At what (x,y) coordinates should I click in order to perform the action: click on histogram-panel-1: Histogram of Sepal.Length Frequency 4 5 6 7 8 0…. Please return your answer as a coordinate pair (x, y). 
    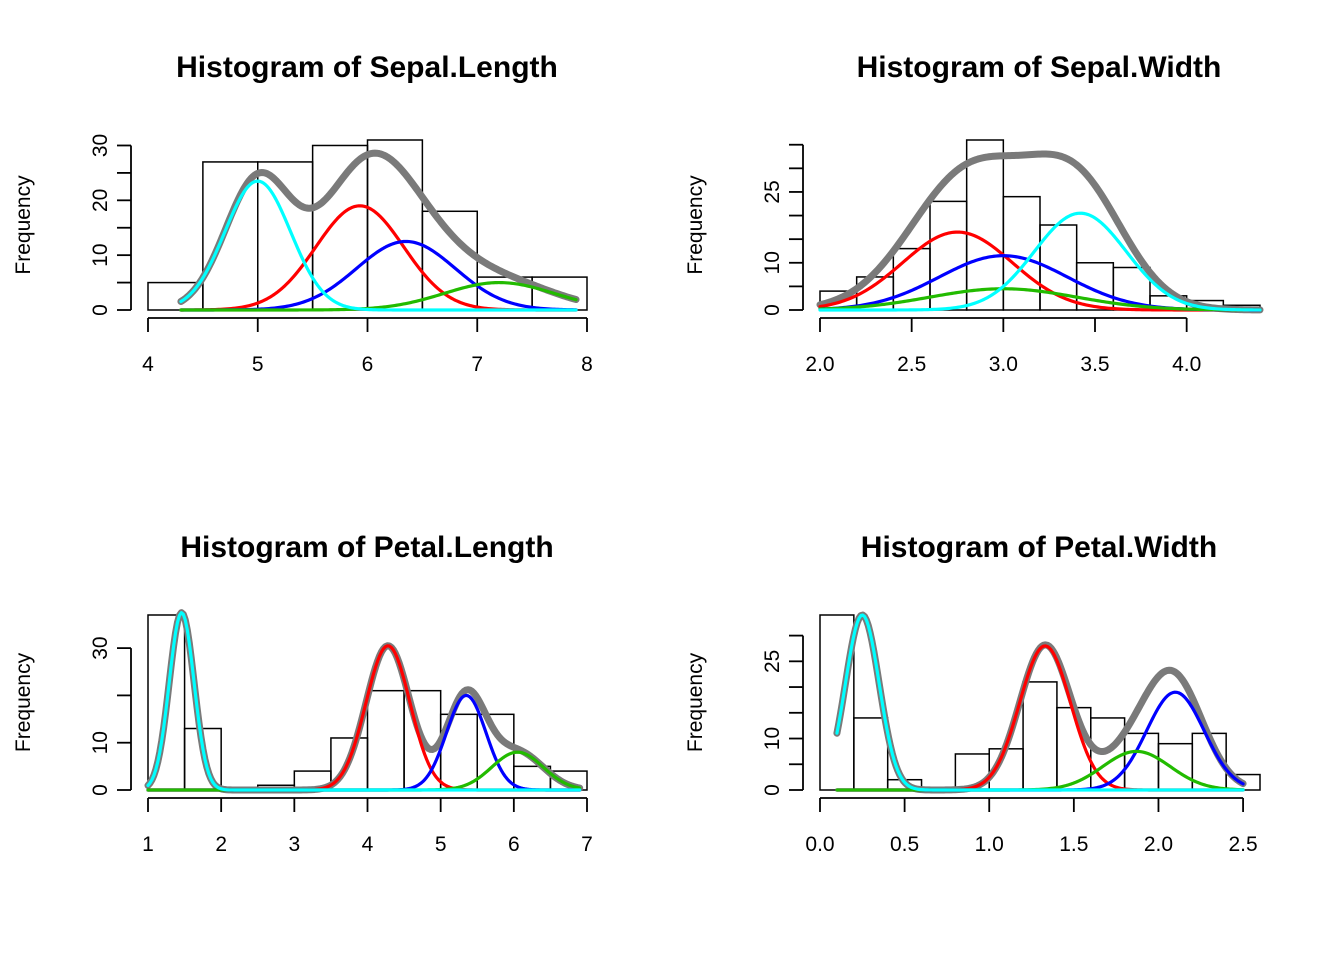
    Looking at the image, I should click on (302, 213).